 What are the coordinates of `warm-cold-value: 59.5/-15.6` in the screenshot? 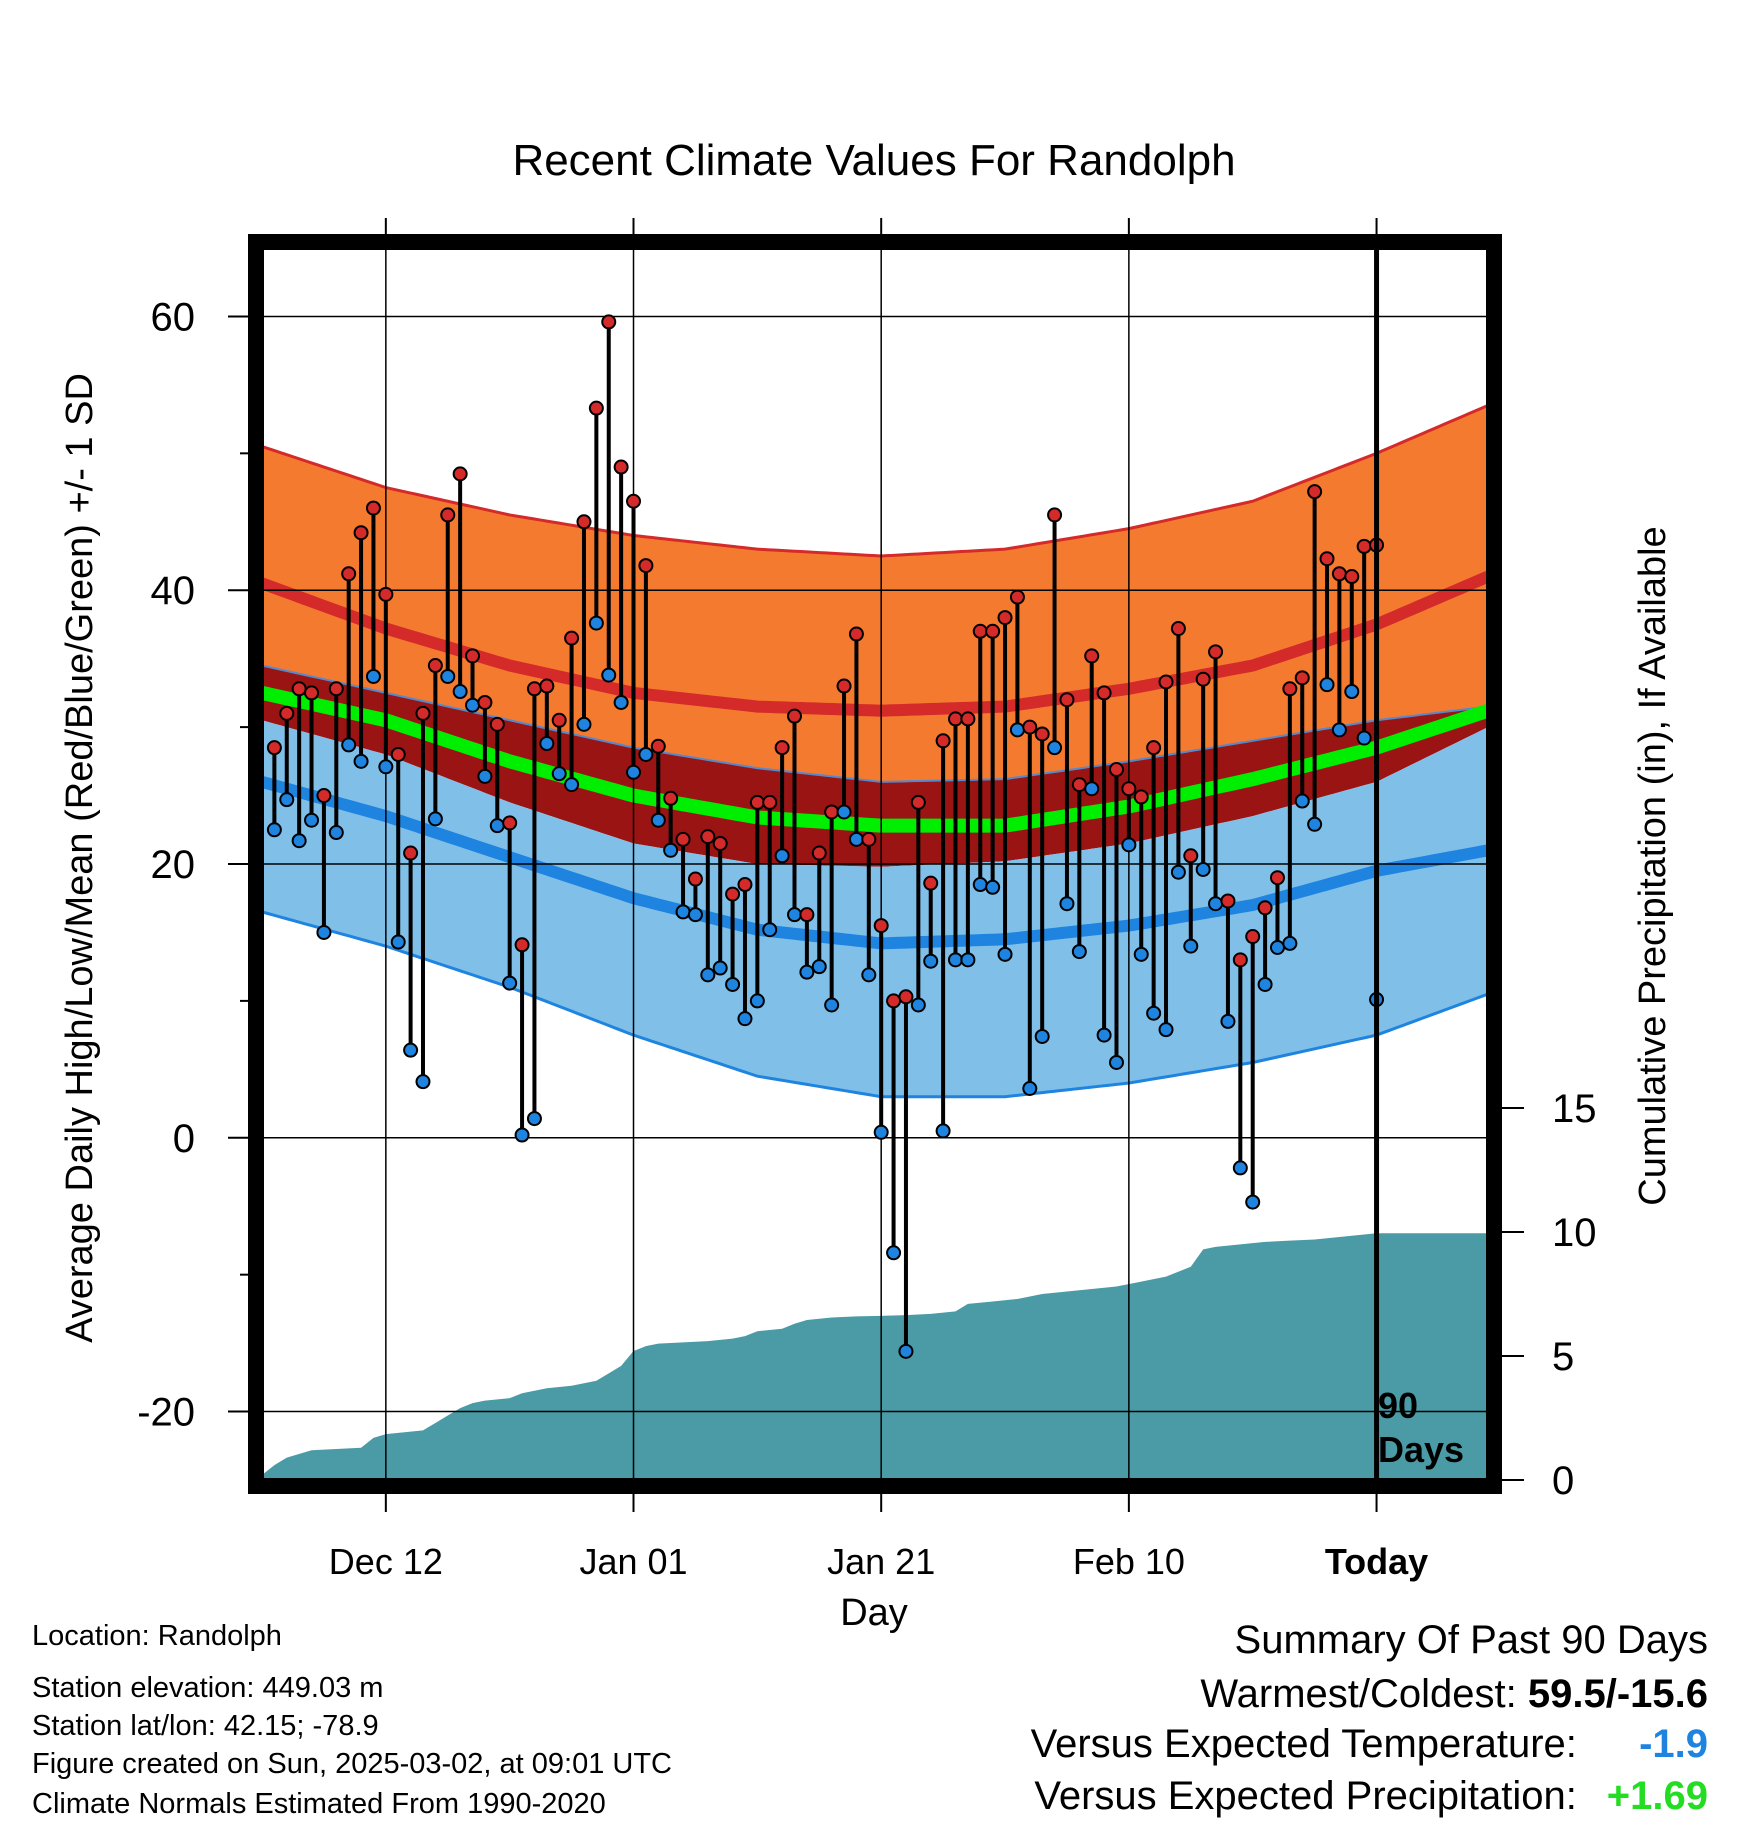 It's located at (1617, 1694).